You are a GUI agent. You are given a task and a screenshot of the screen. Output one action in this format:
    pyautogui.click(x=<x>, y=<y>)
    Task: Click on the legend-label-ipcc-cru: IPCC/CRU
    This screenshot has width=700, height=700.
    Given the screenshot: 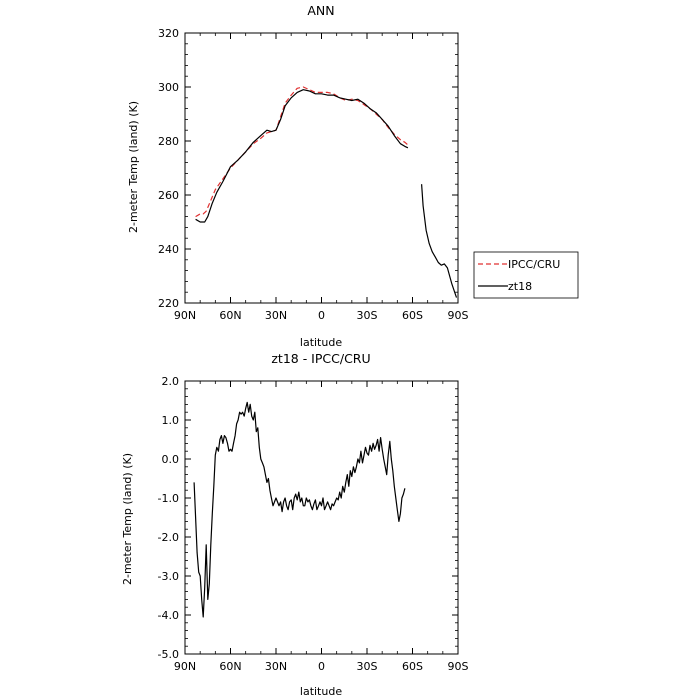 What is the action you would take?
    pyautogui.click(x=534, y=264)
    